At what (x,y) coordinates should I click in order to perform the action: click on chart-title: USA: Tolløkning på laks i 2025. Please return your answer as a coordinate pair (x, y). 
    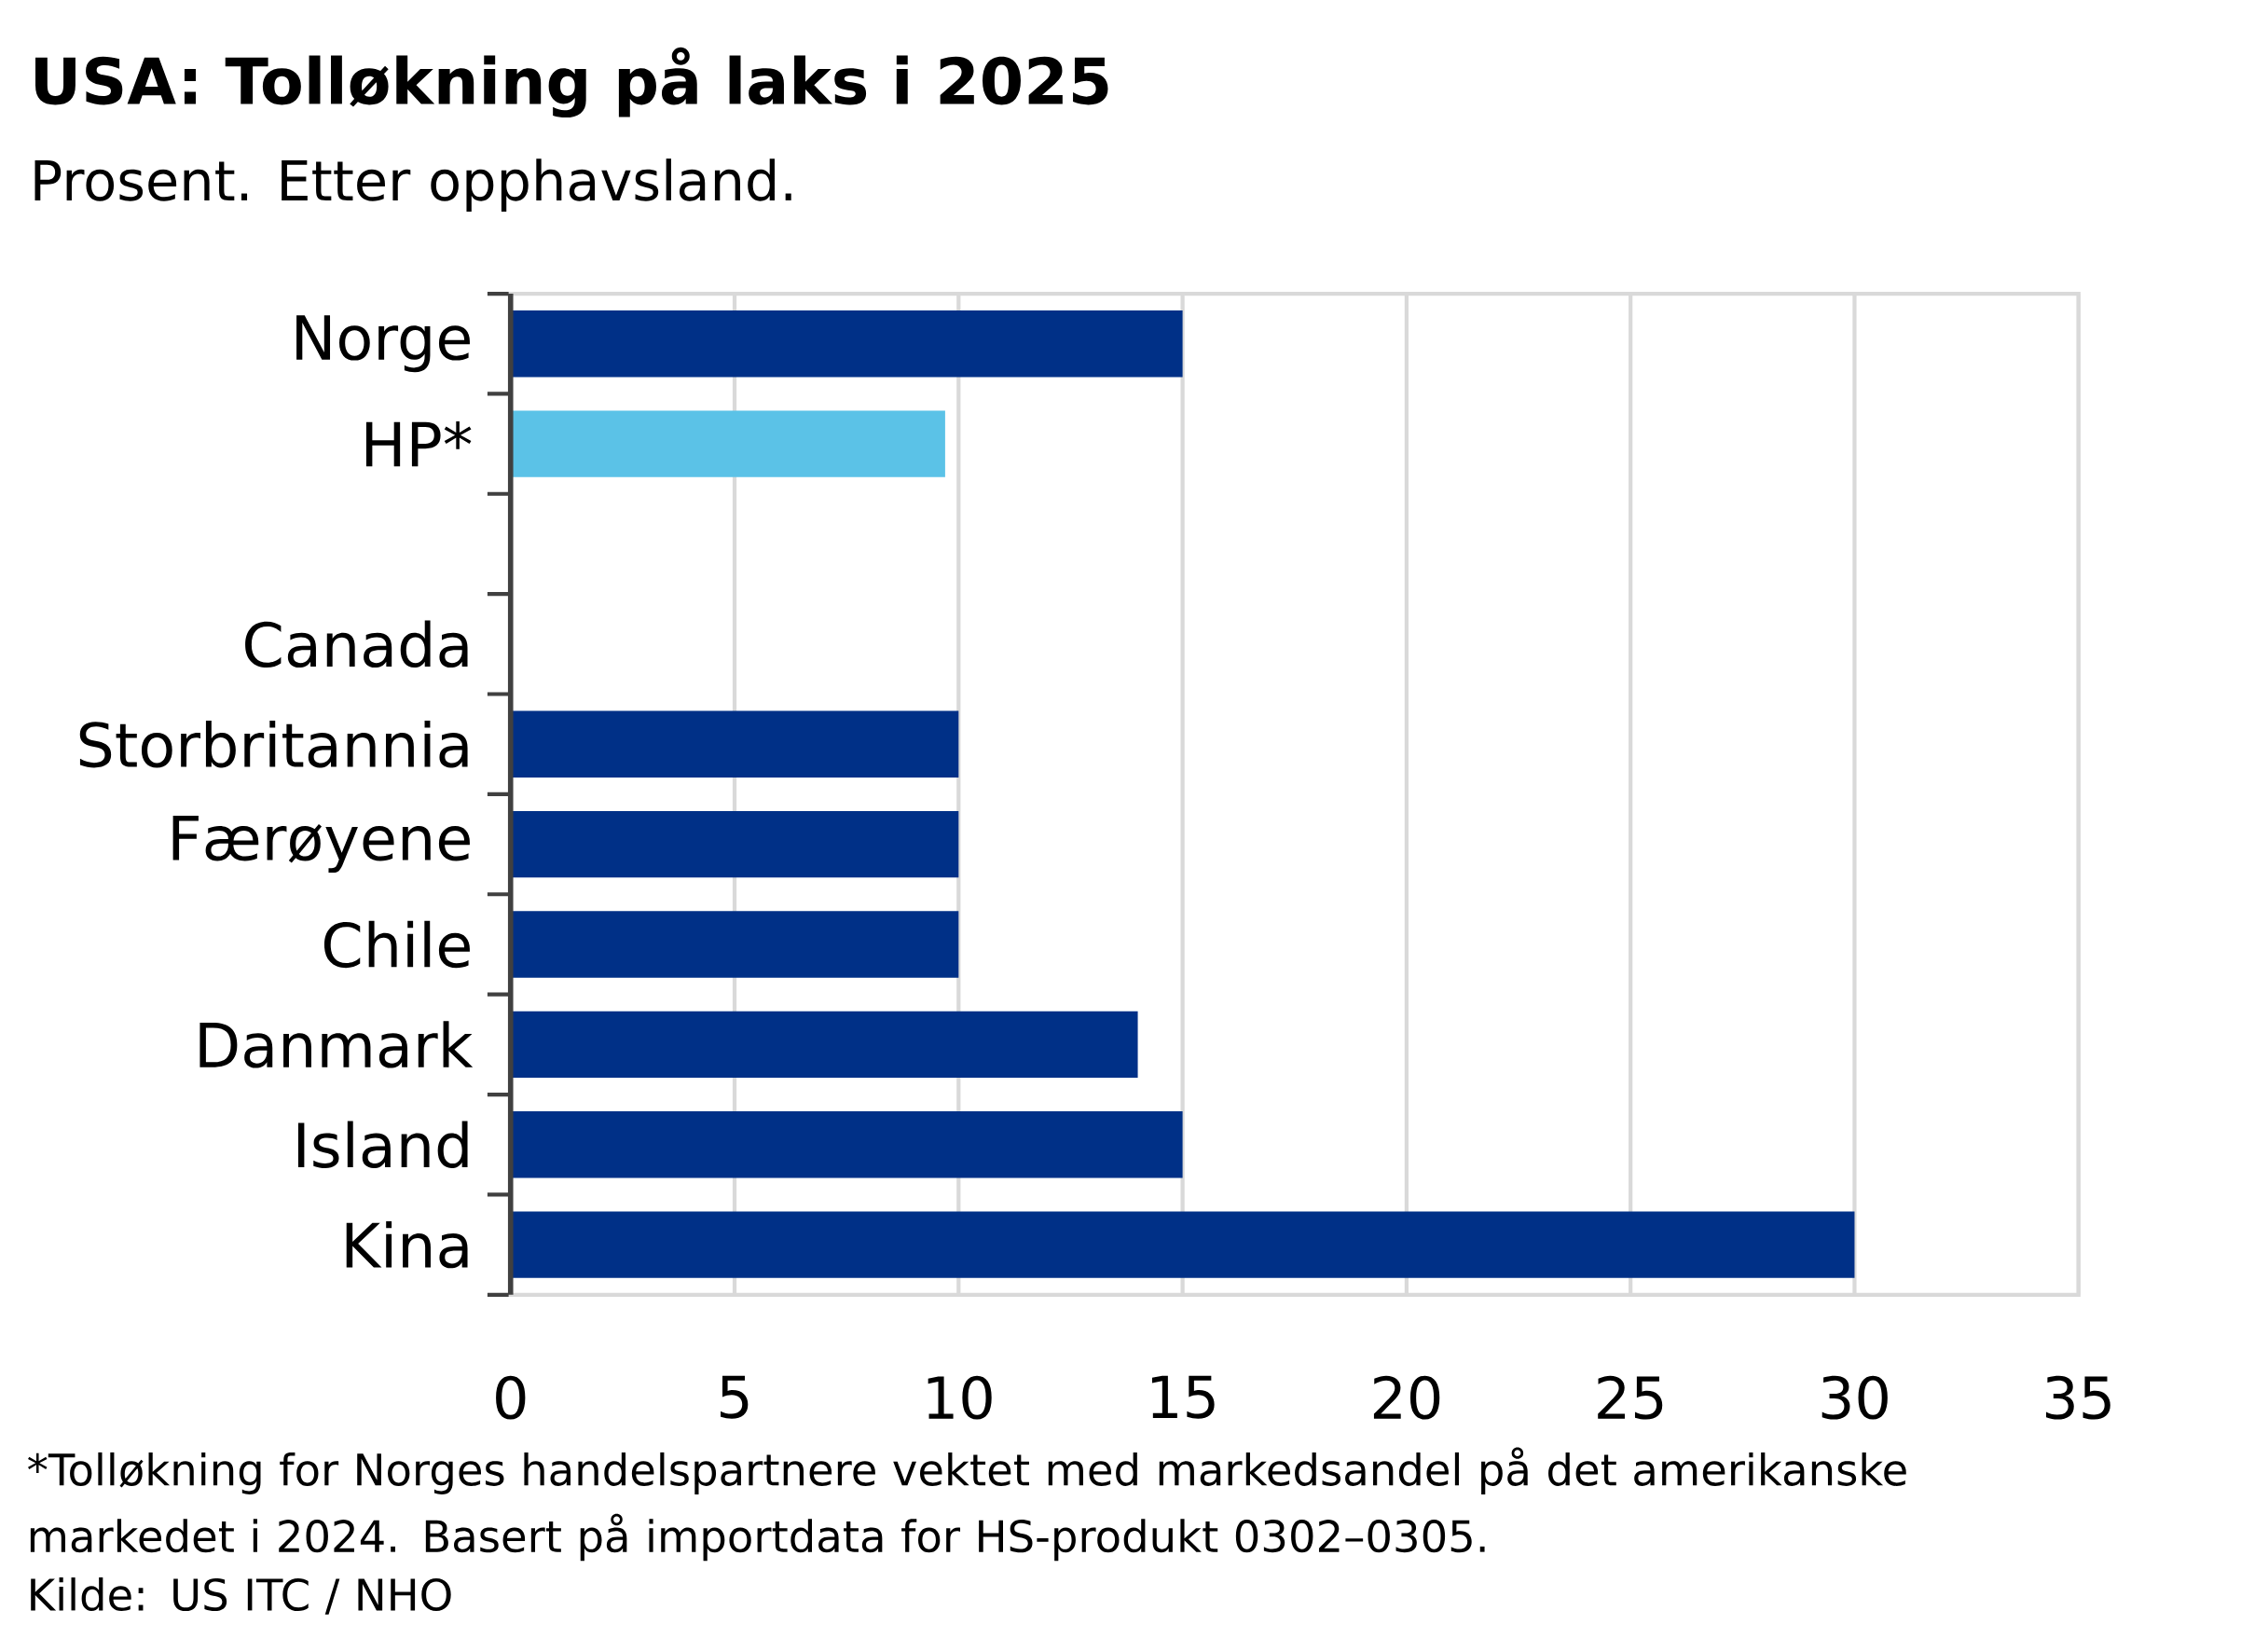
    Looking at the image, I should click on (571, 83).